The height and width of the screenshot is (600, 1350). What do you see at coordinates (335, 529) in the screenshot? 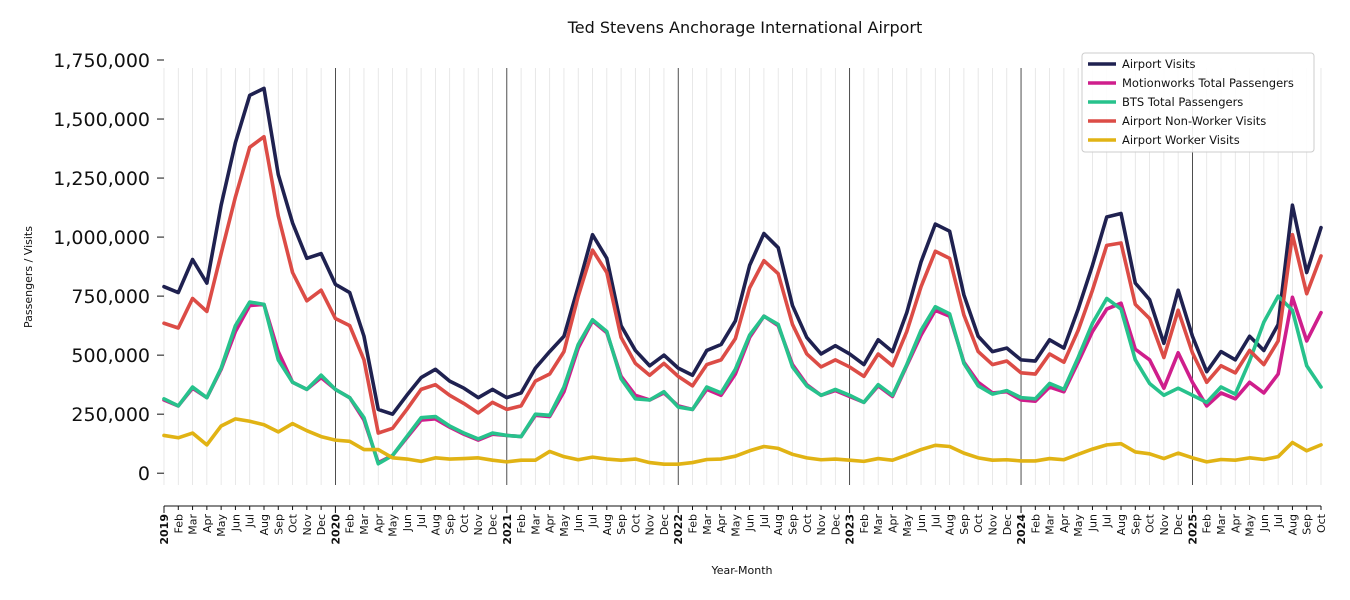
I see `x-tick-label: 2020` at bounding box center [335, 529].